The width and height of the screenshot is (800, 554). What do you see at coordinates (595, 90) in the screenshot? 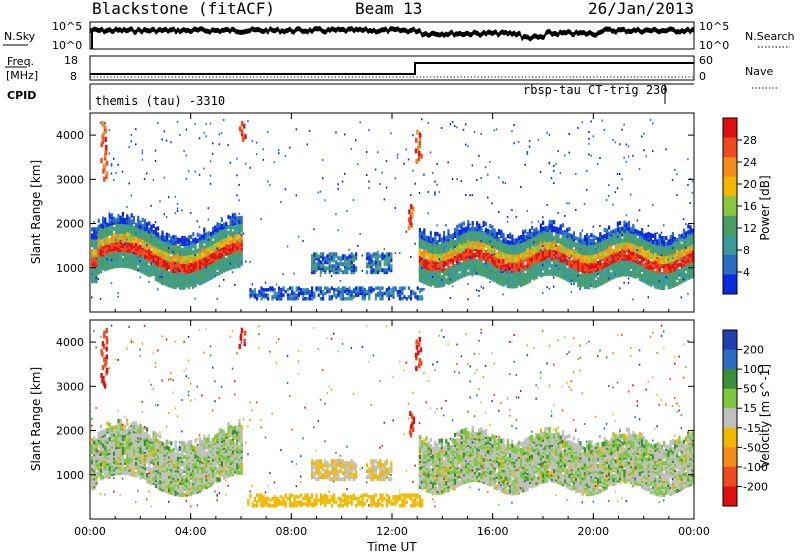
I see `cpid-mode-right: rbsp-tau CT-trig 230` at bounding box center [595, 90].